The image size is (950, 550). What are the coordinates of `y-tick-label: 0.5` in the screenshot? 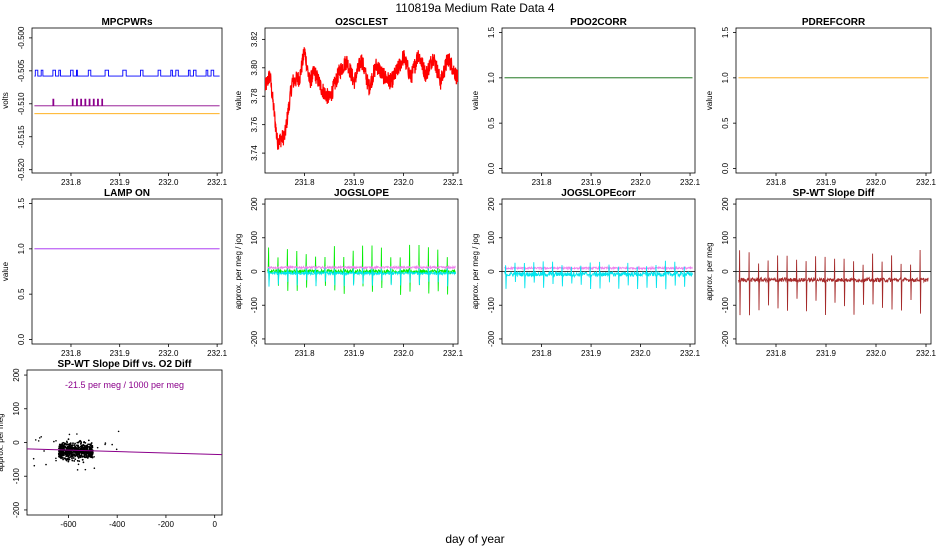 It's located at (491, 123).